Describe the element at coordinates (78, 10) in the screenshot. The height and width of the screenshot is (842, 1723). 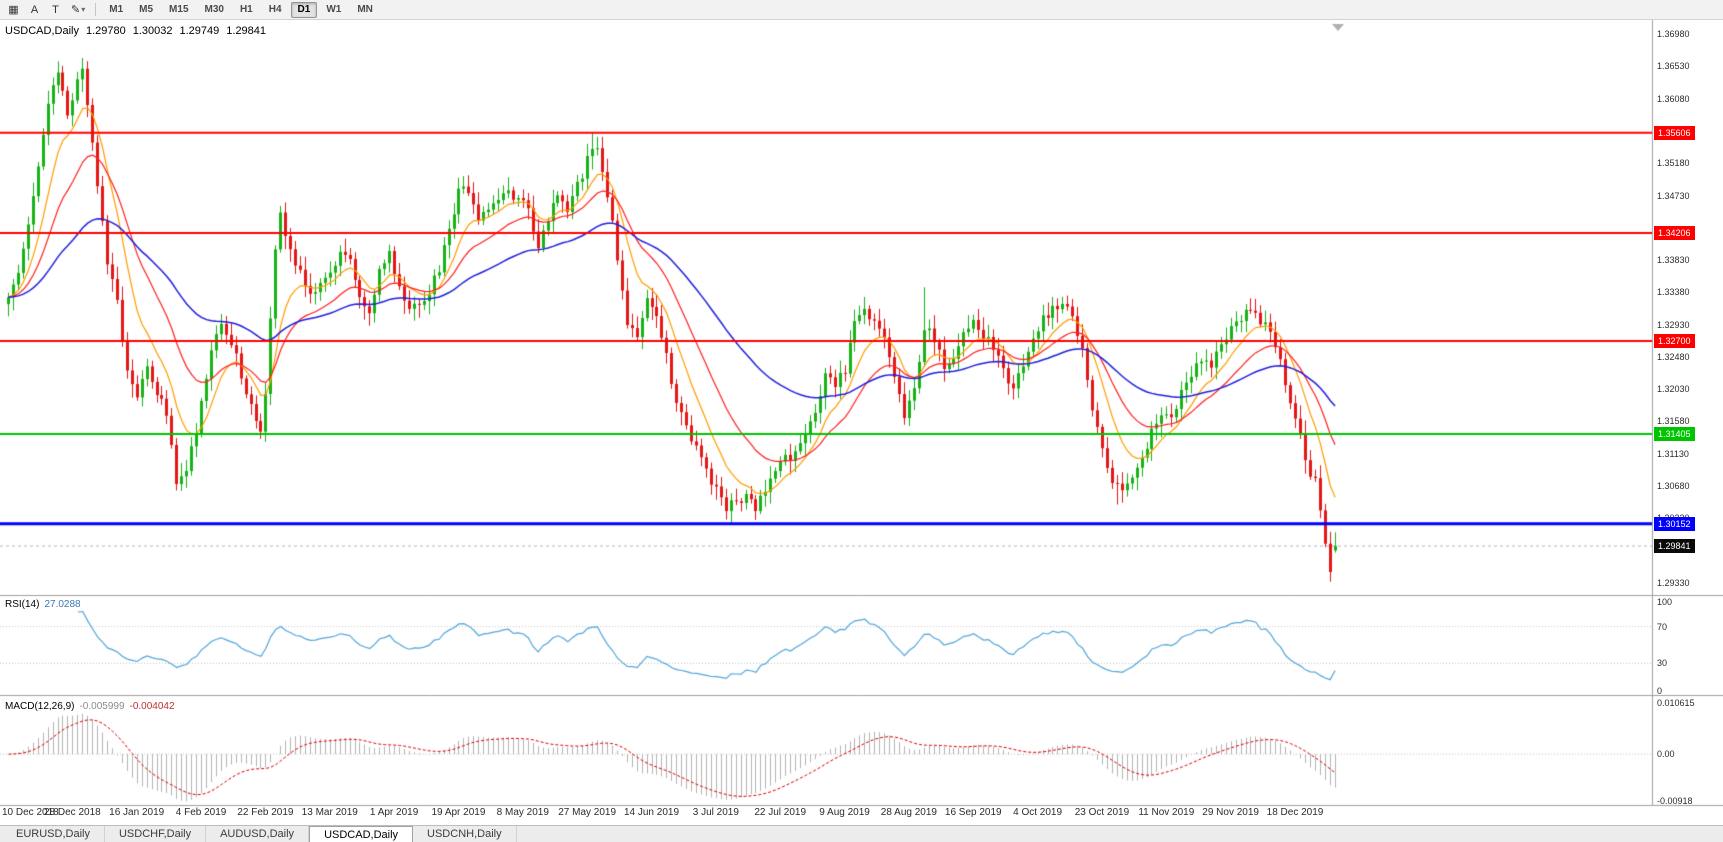
I see `draw-tool-button: ✎ ▾` at that location.